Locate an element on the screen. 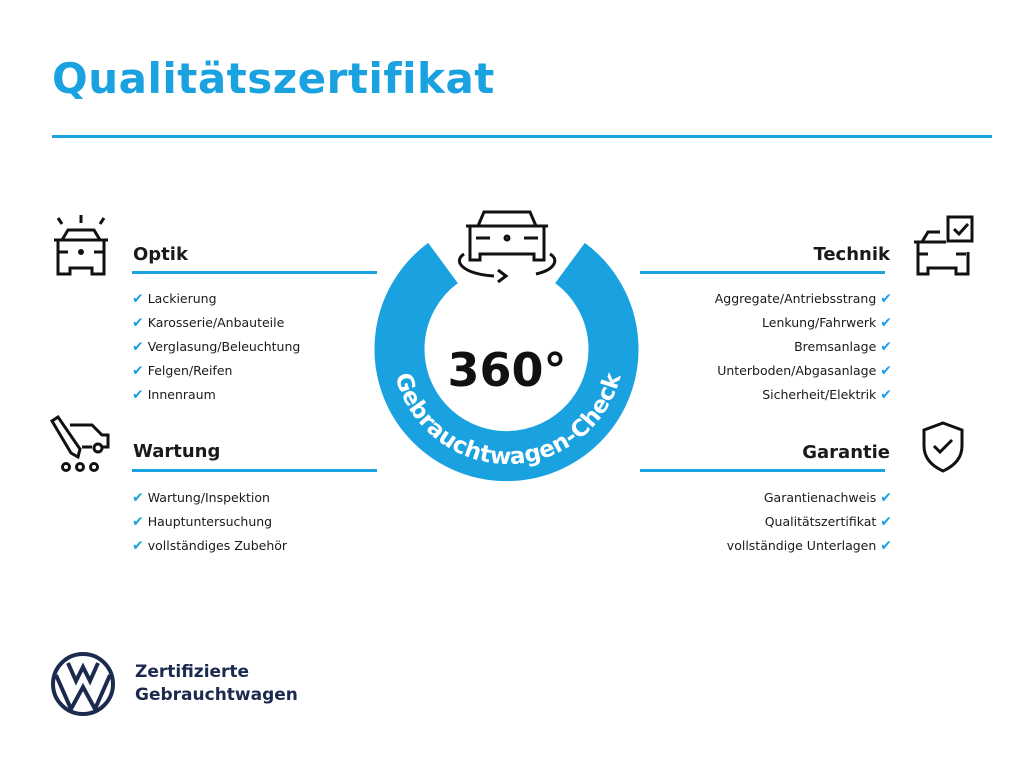 The height and width of the screenshot is (768, 1024). car-lights-icon is located at coordinates (81, 245).